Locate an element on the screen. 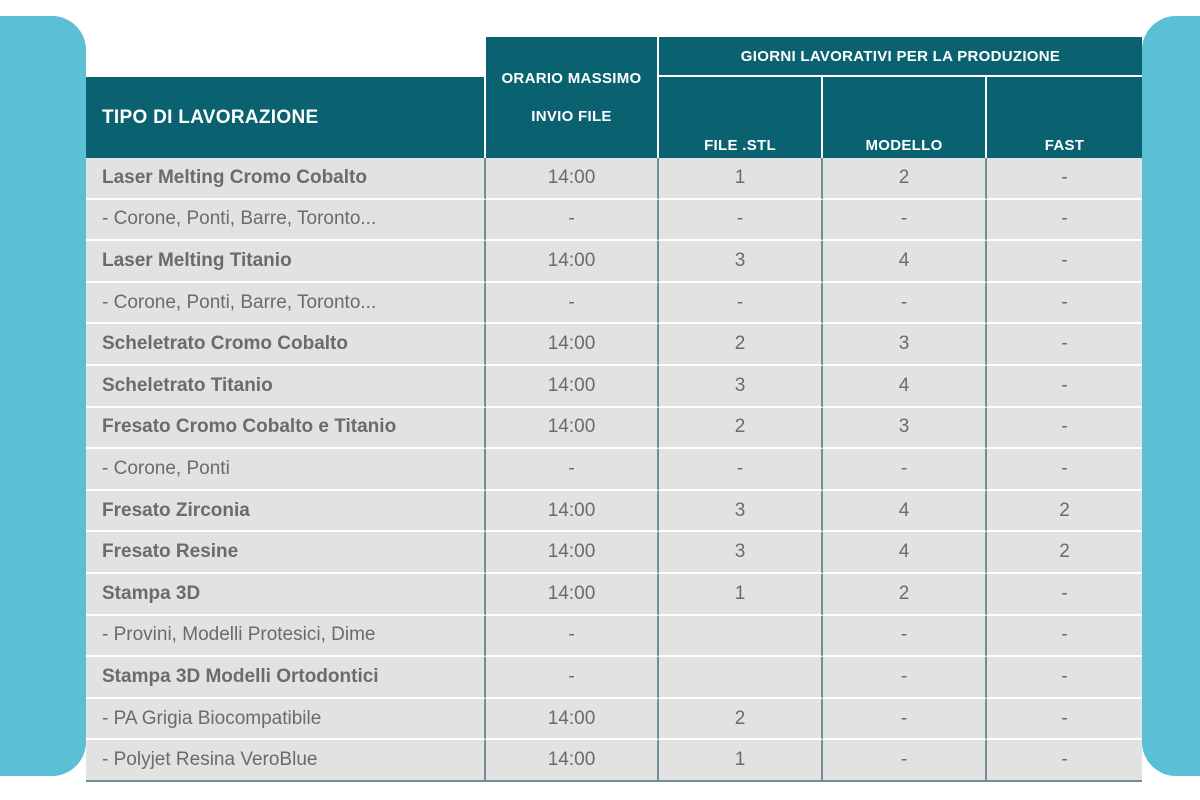  table-row: Scheletrato Titanio 14:00 3 4- is located at coordinates (614, 386).